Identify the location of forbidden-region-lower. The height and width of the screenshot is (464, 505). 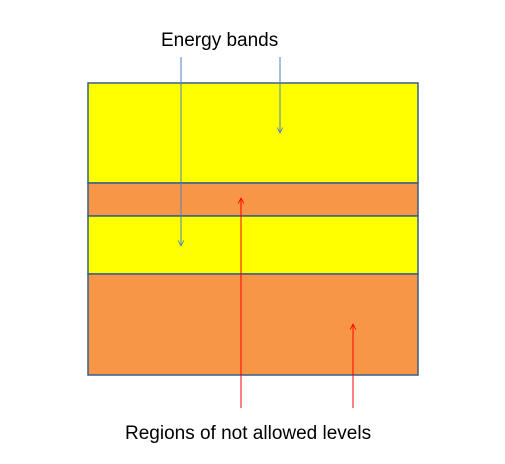
(253, 324).